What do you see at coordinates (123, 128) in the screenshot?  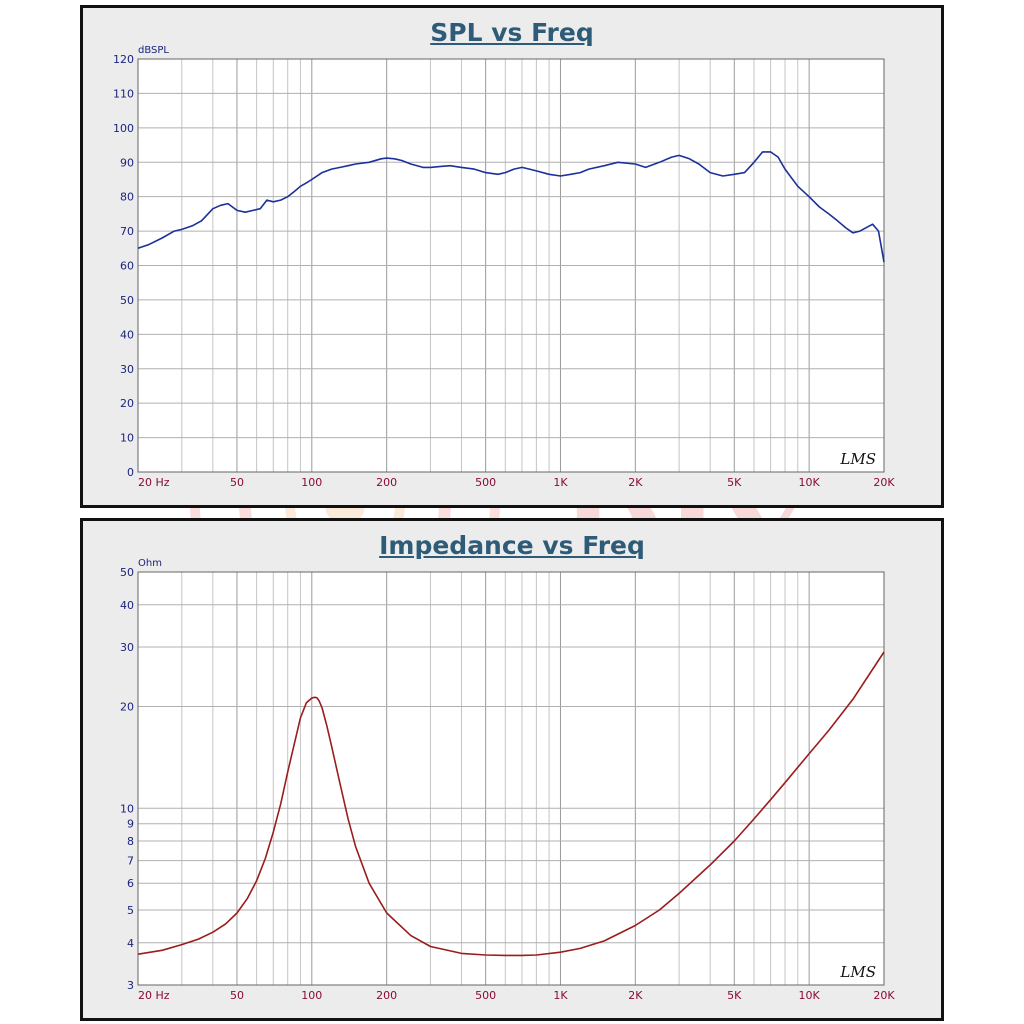 I see `y-tick-label: 100` at bounding box center [123, 128].